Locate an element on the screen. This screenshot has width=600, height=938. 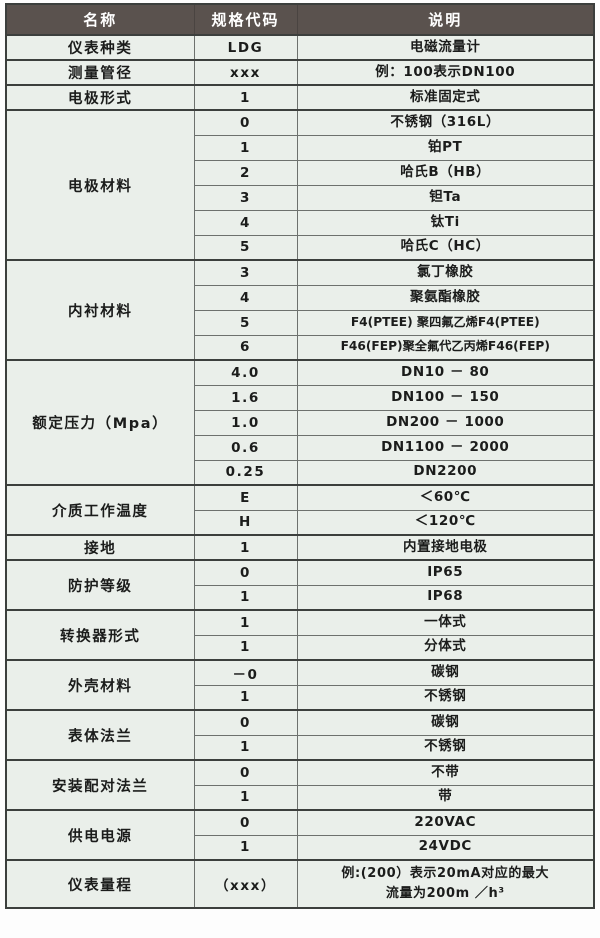
table-row: 安装配对法兰 0 不带 is located at coordinates (300, 785).